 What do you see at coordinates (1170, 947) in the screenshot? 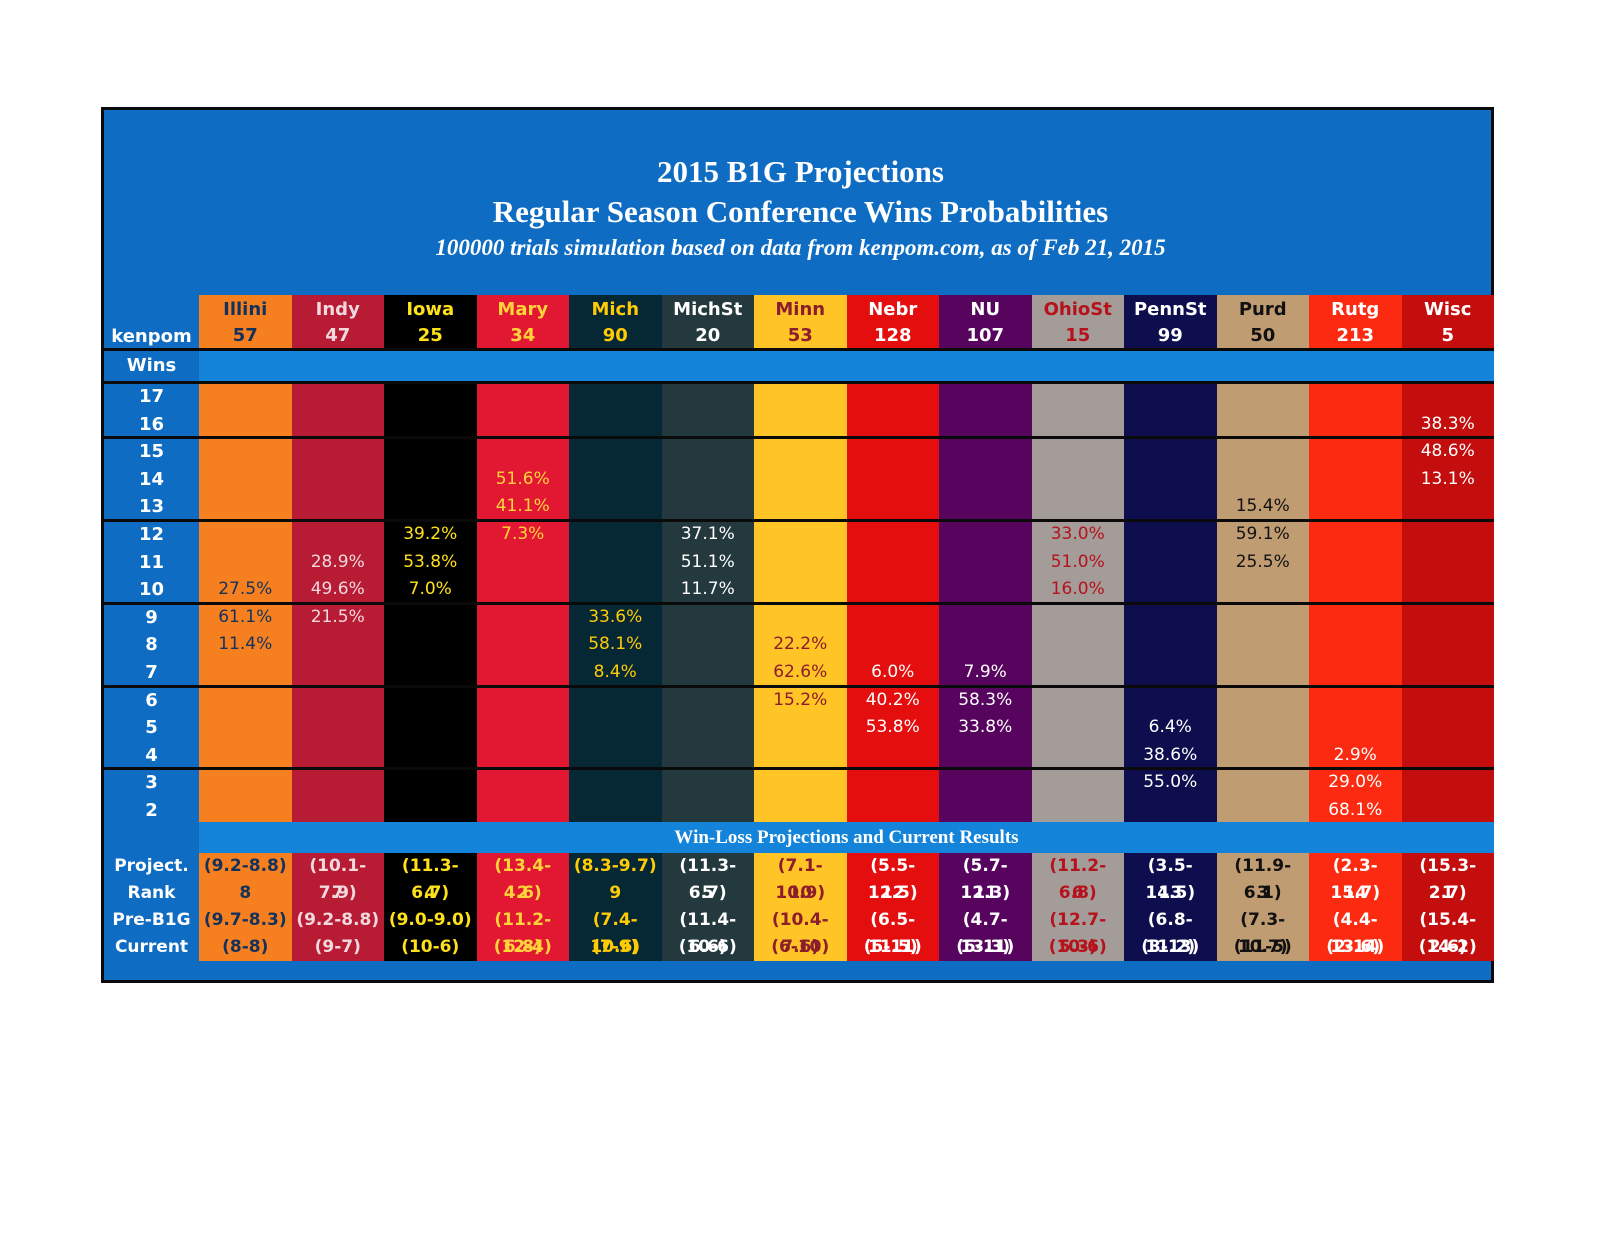
I see `current-record: (3-13)` at bounding box center [1170, 947].